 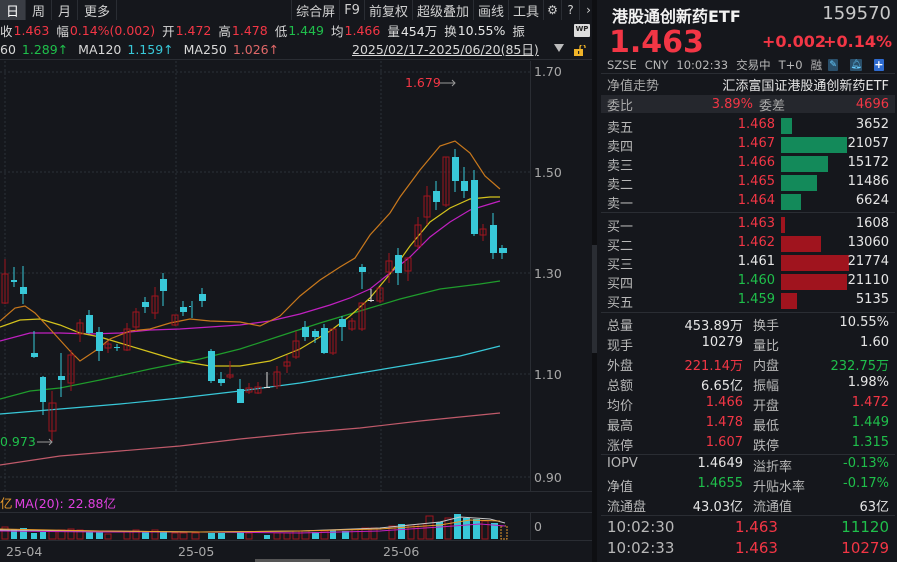 I want to click on status-row: SZSE CNY 10:02:33 交易中 T+0 融 ✎ 🔔︎ +, so click(x=749, y=65).